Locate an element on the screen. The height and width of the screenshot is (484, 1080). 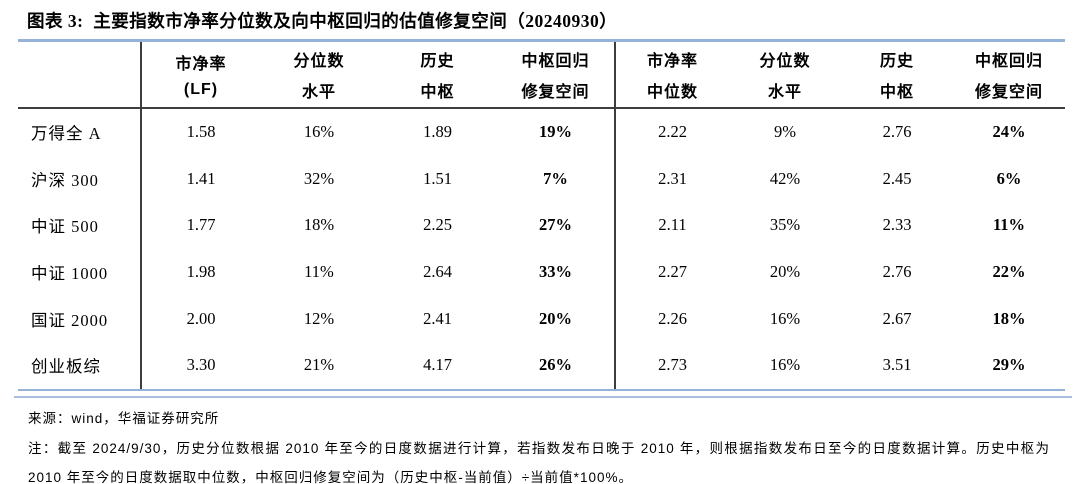
table-cell: 1.58 is located at coordinates (201, 132).